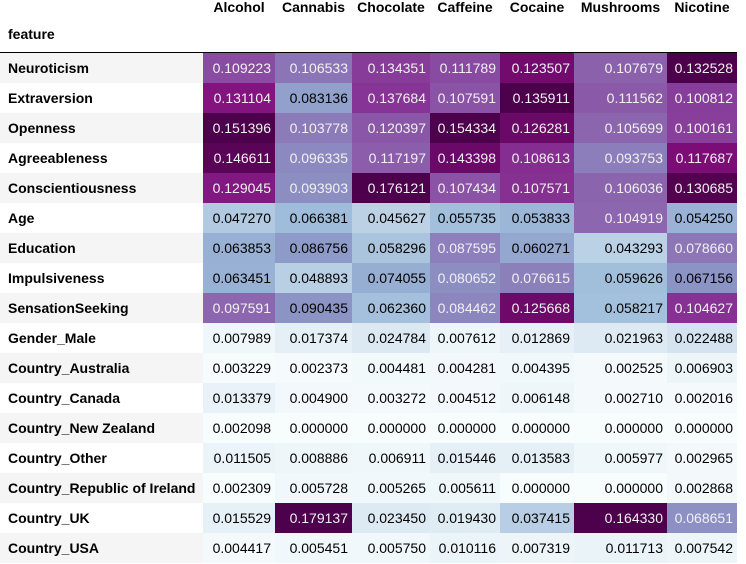  What do you see at coordinates (313, 458) in the screenshot?
I see `heatmap-cell: 0.008886` at bounding box center [313, 458].